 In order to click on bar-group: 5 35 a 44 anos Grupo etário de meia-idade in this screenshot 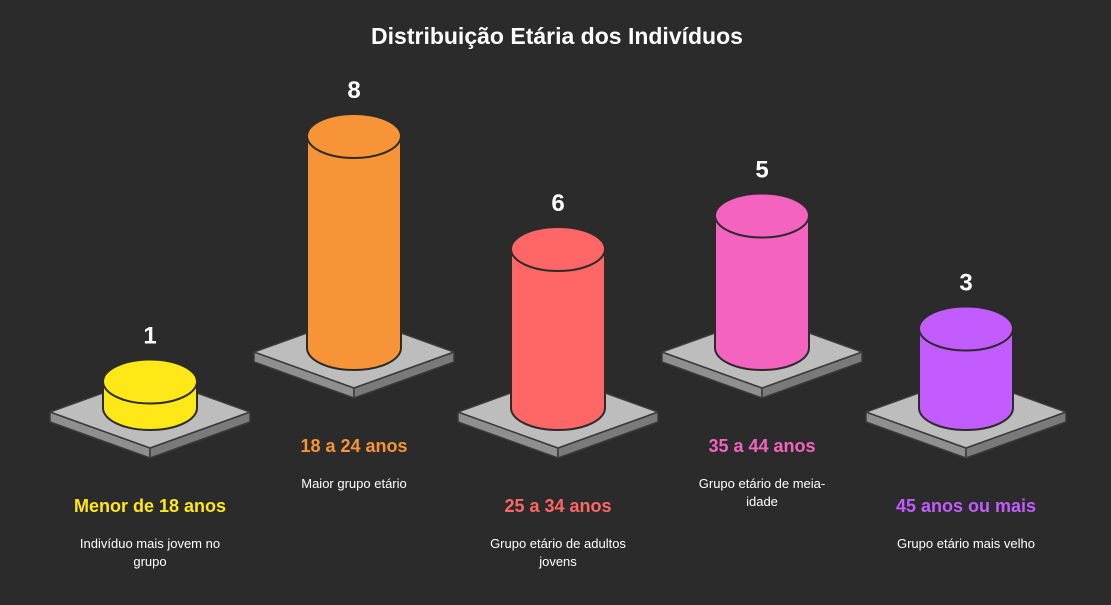, I will do `click(762, 333)`.